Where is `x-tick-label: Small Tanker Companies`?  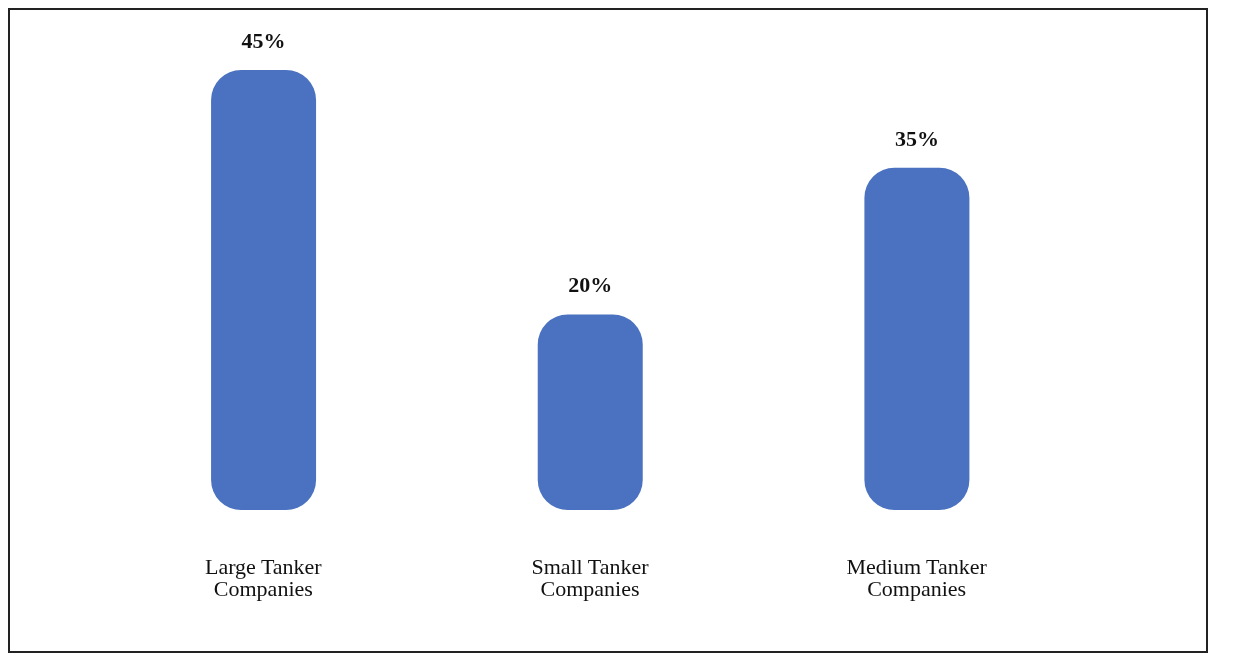
x-tick-label: Small Tanker Companies is located at coordinates (590, 577).